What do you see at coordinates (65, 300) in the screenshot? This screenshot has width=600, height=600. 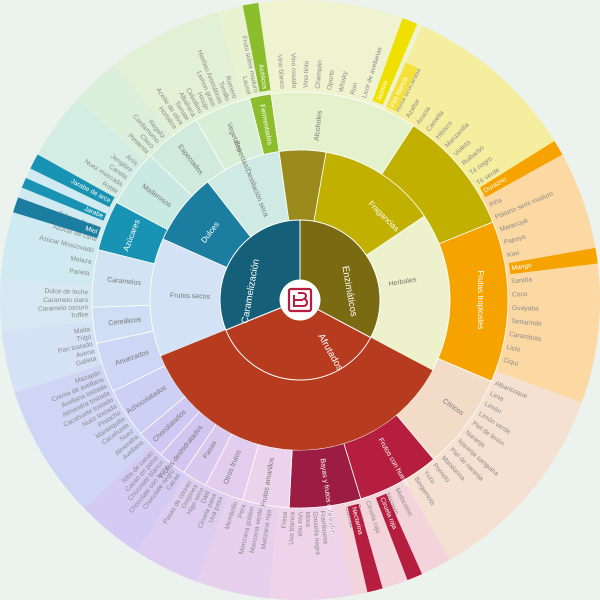 I see `outer-item-caramelo-claro: Caramelo claro` at bounding box center [65, 300].